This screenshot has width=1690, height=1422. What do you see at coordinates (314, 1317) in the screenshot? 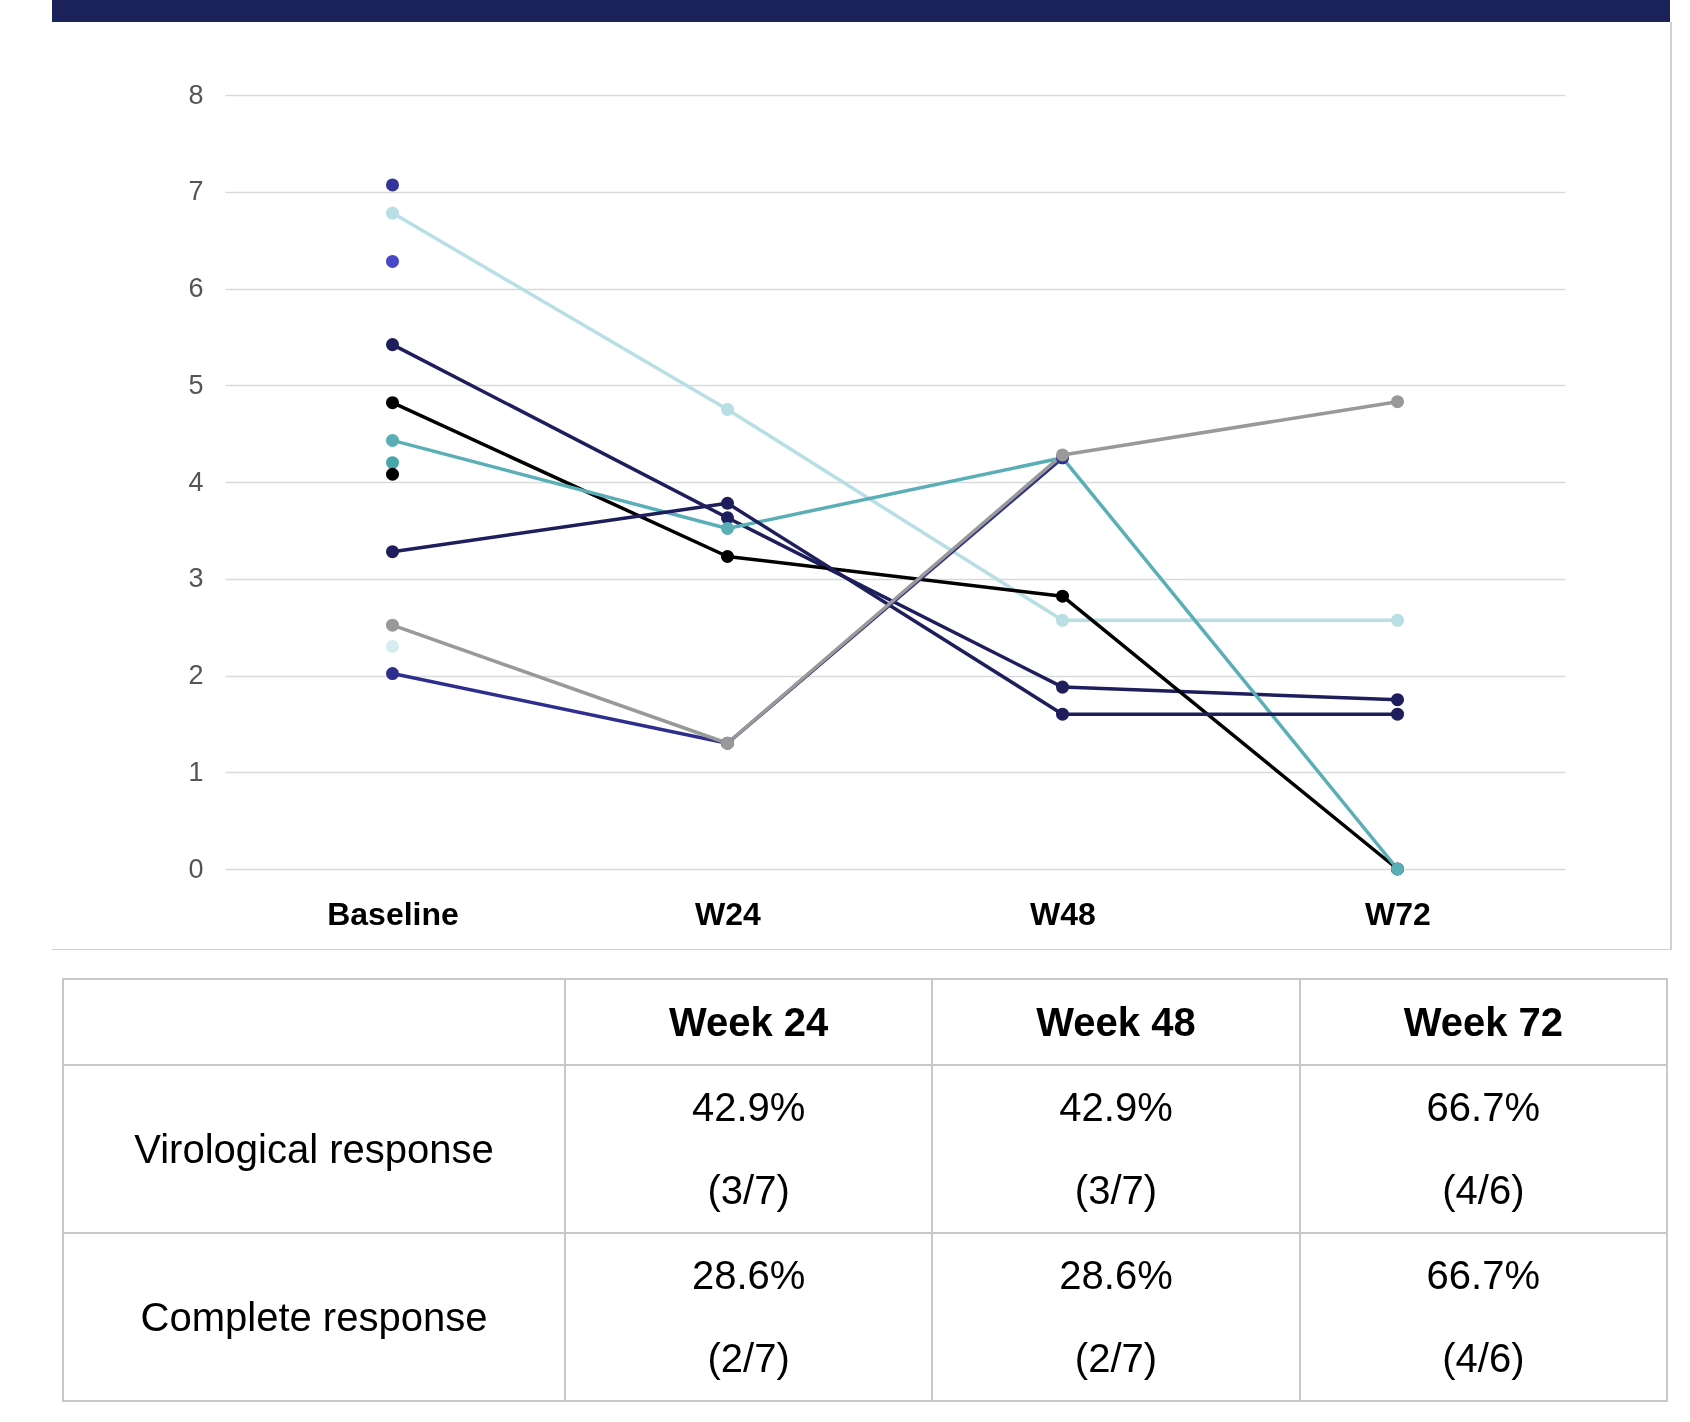
I see `text: Complete response` at bounding box center [314, 1317].